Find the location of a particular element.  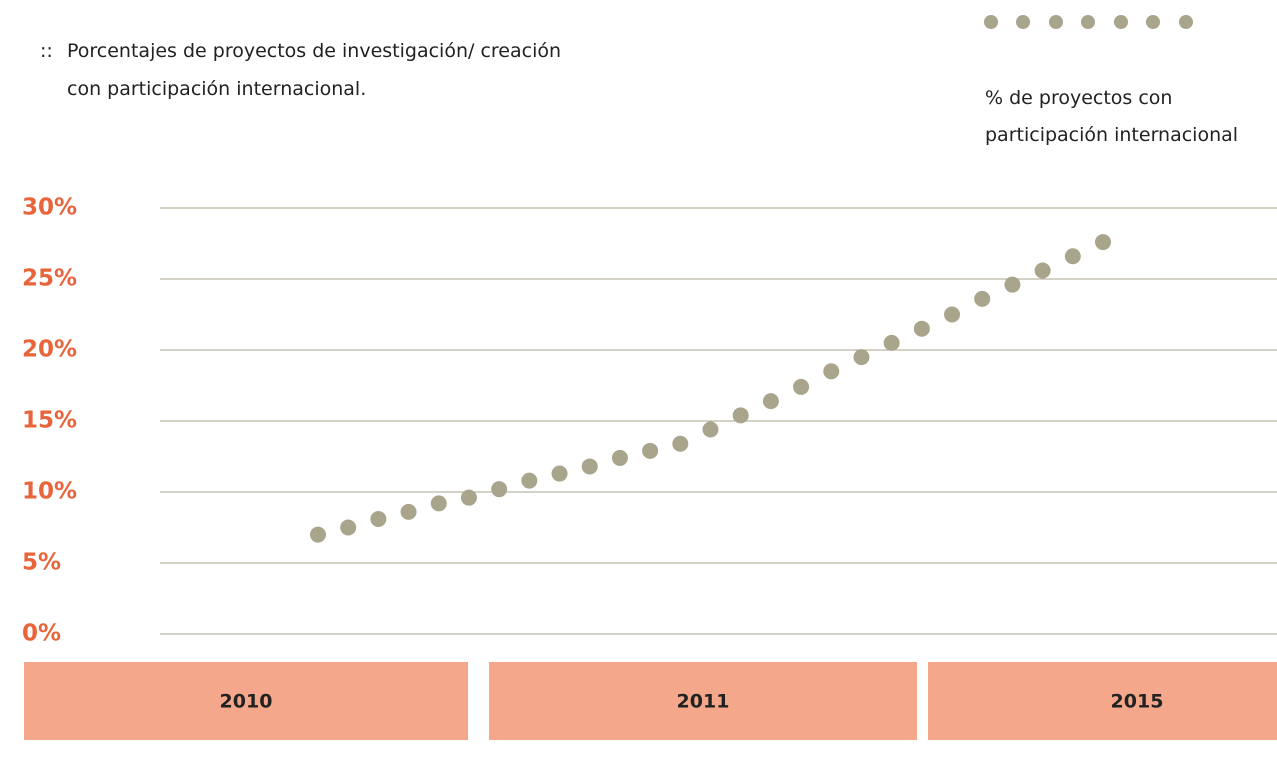

period-label: 2010 is located at coordinates (246, 702).